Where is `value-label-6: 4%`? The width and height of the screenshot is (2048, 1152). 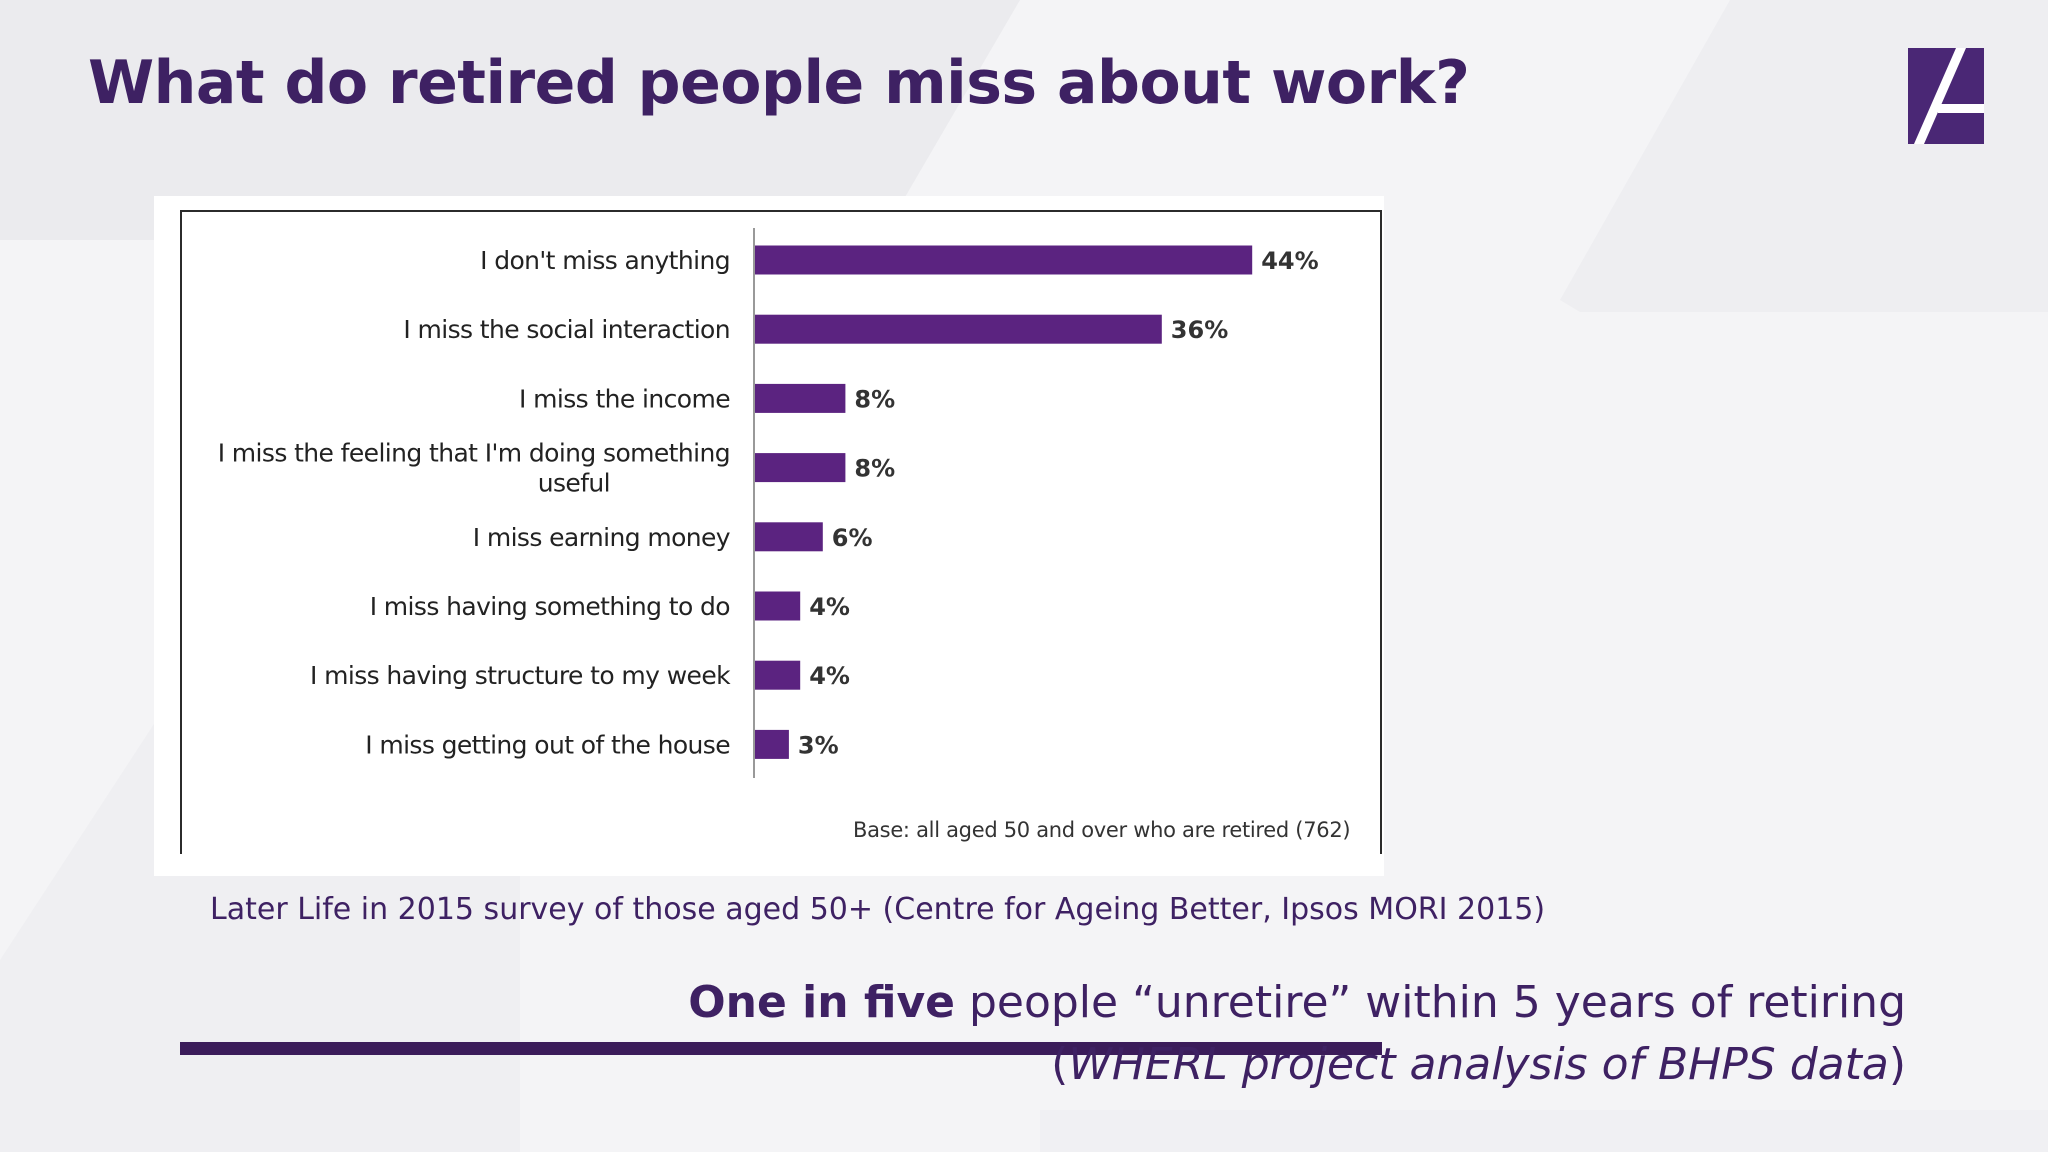
value-label-6: 4% is located at coordinates (829, 676).